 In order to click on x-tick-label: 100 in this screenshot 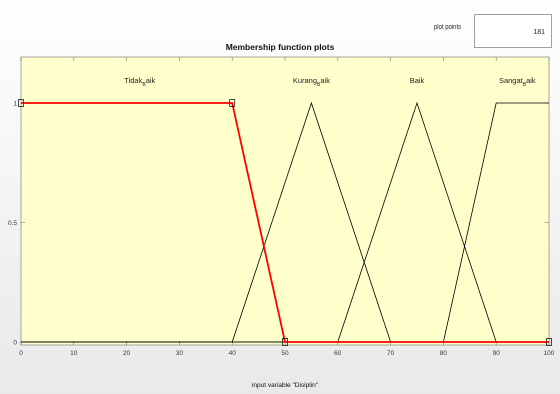, I will do `click(549, 353)`.